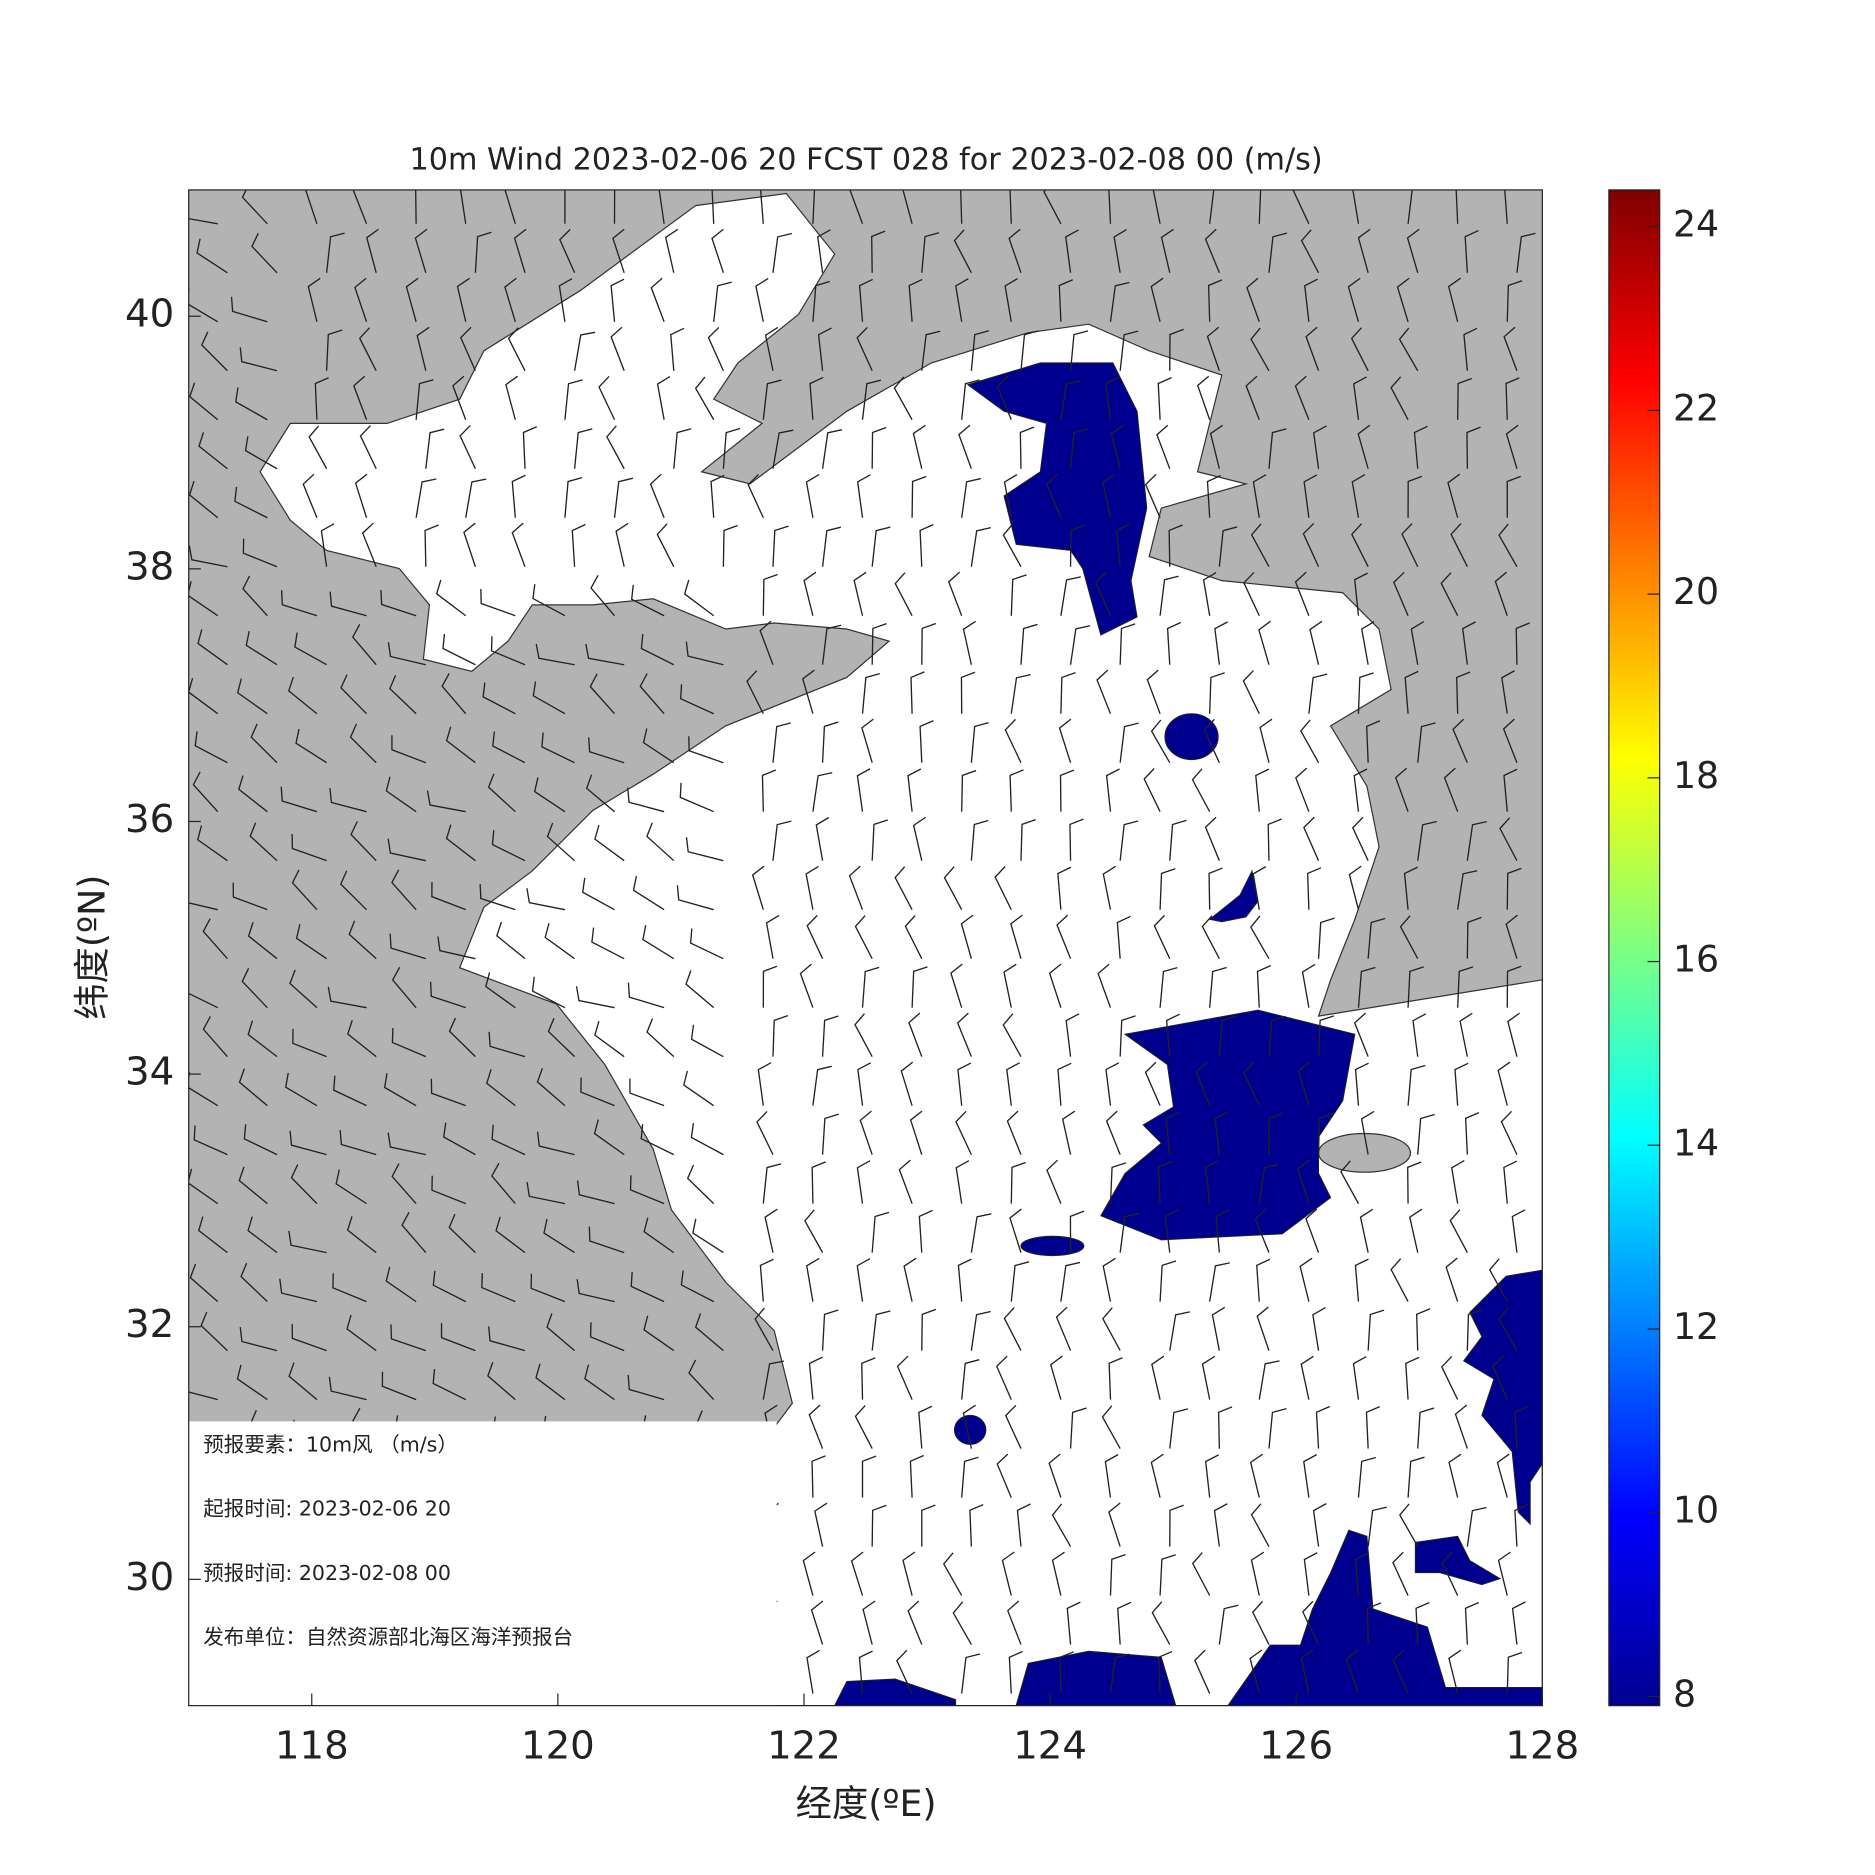 The image size is (1875, 1875). What do you see at coordinates (558, 1745) in the screenshot?
I see `x-tick-label: 120` at bounding box center [558, 1745].